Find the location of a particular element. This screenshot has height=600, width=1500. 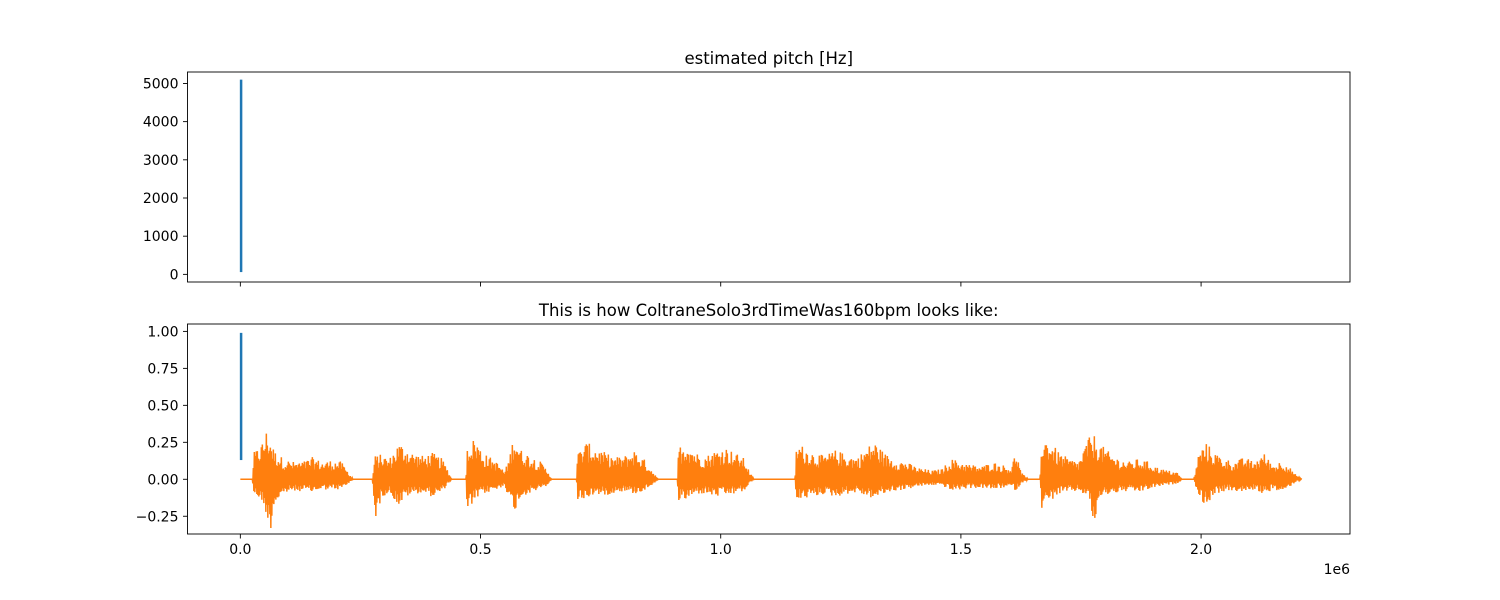

y-tick-label: 4000 is located at coordinates (161, 123).